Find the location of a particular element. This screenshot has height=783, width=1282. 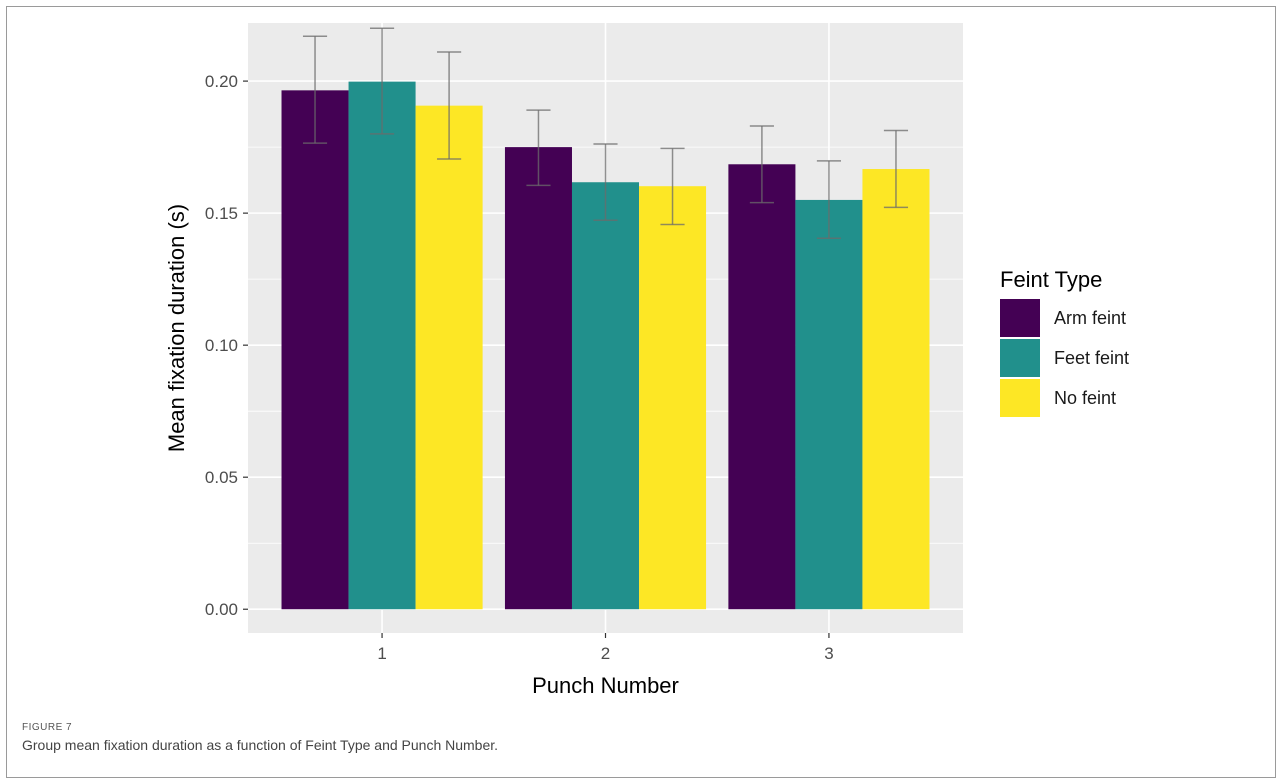

figure-label: FIGURE 7 is located at coordinates (47, 727).